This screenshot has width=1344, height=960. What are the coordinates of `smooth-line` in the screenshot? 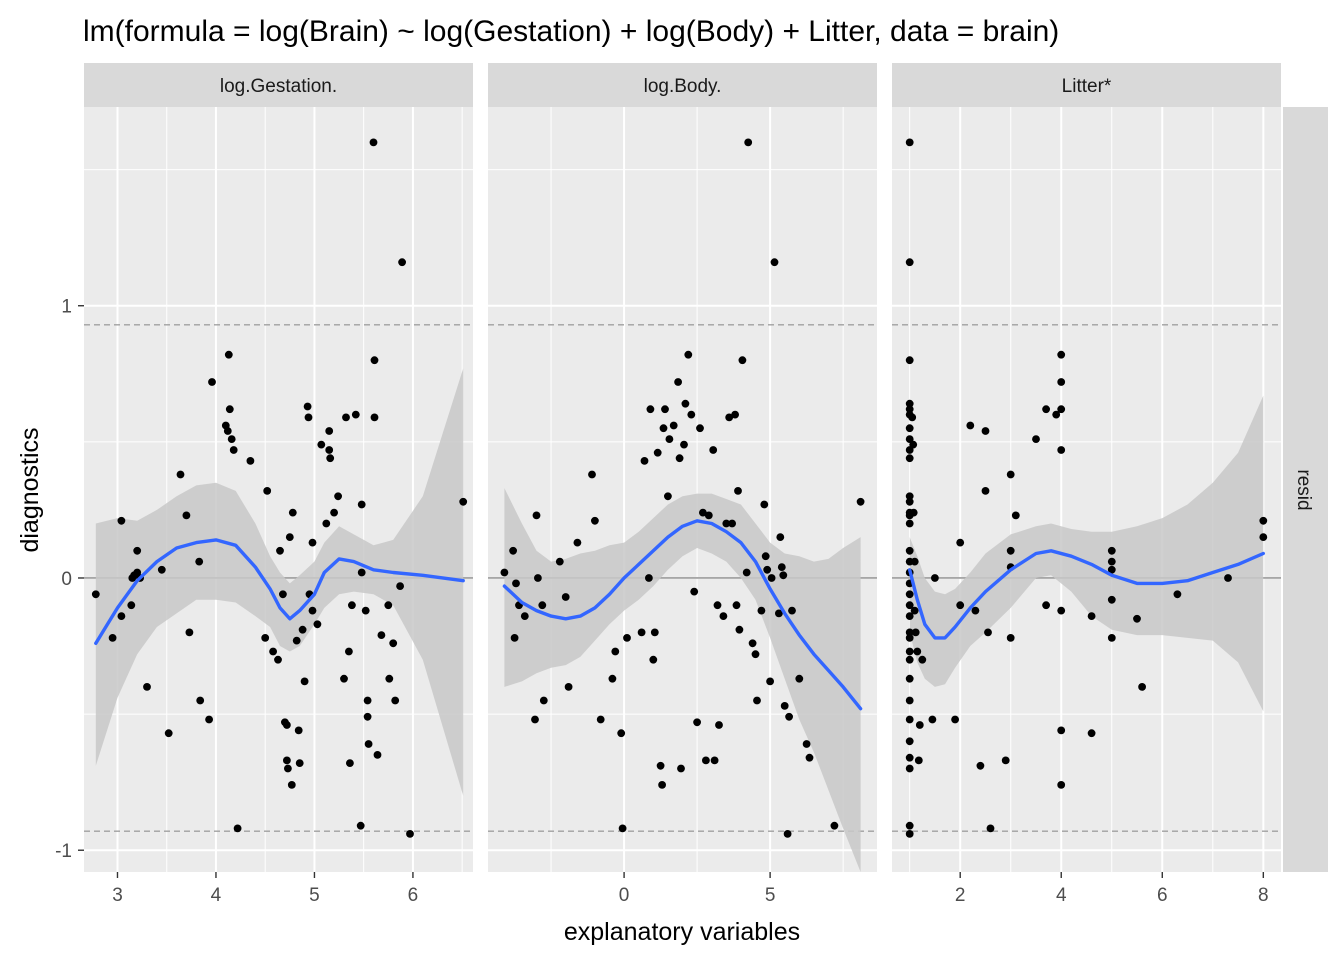 It's located at (279, 591).